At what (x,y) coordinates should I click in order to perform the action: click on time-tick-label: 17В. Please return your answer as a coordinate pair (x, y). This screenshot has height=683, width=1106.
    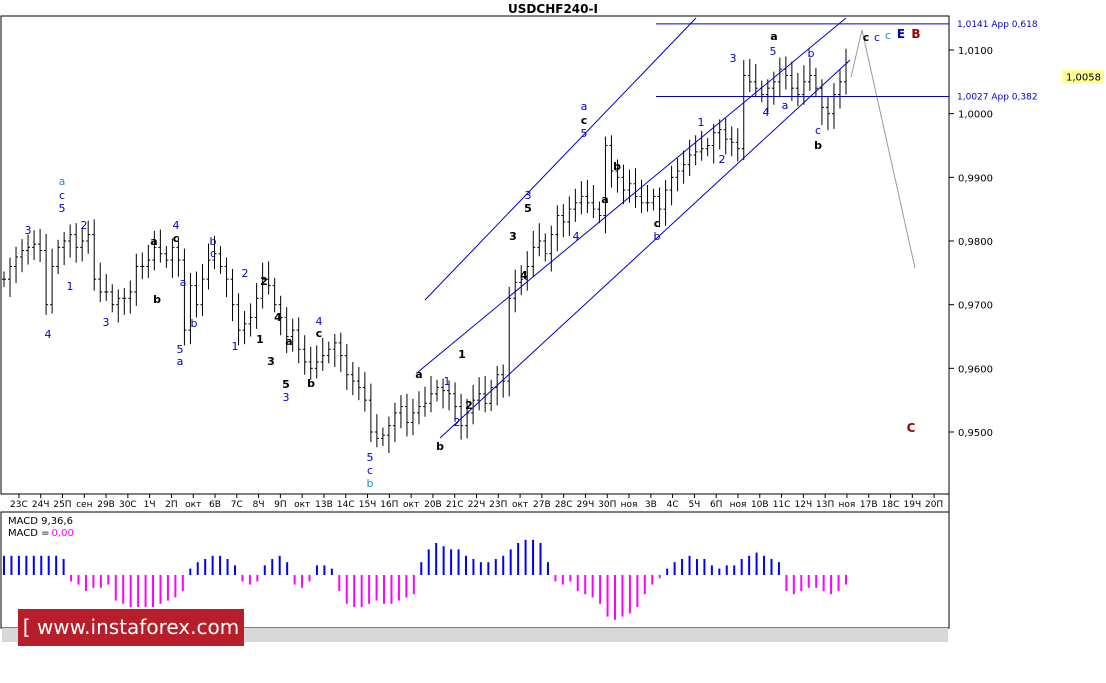
    Looking at the image, I should click on (869, 505).